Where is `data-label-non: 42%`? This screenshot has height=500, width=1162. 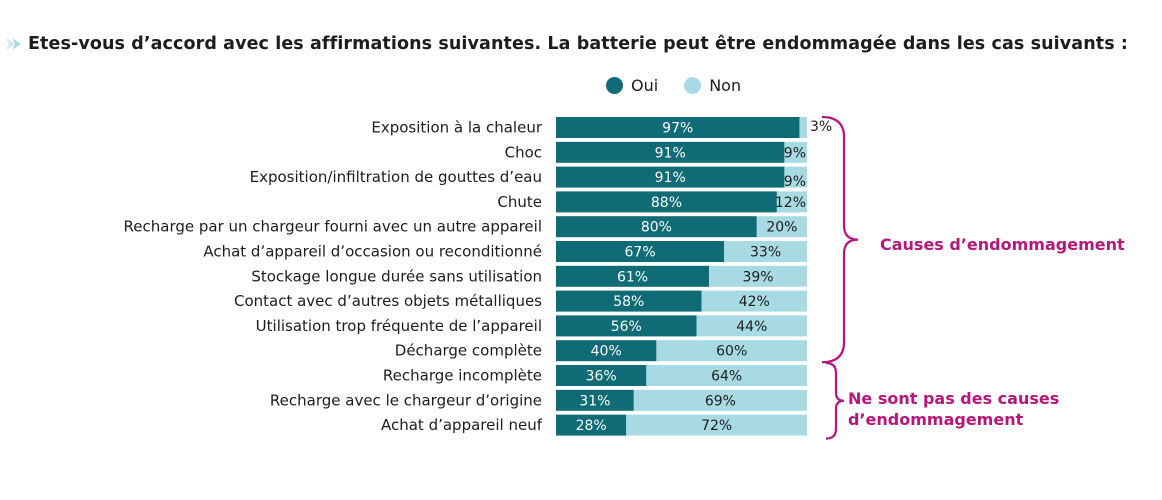 data-label-non: 42% is located at coordinates (754, 302).